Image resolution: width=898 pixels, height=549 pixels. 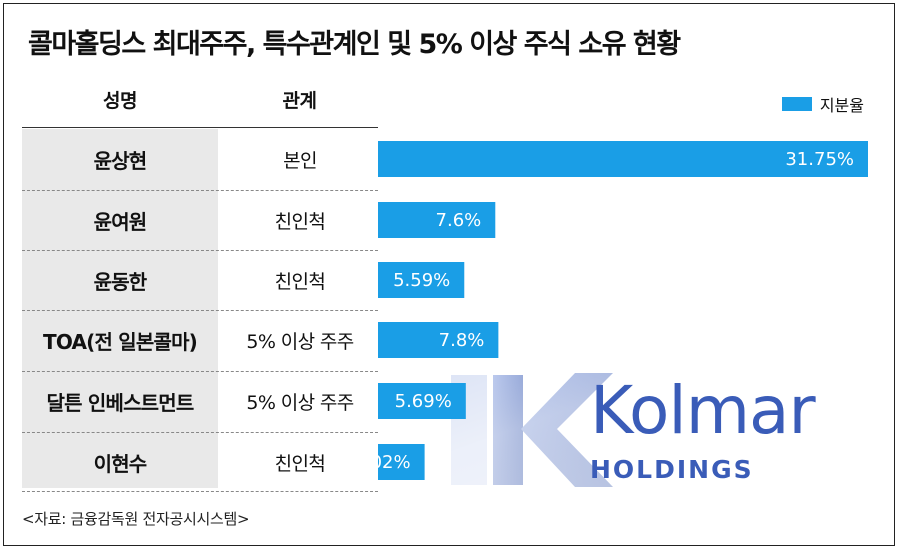 I want to click on bar-value-label-2: 5.59%, so click(x=421, y=280).